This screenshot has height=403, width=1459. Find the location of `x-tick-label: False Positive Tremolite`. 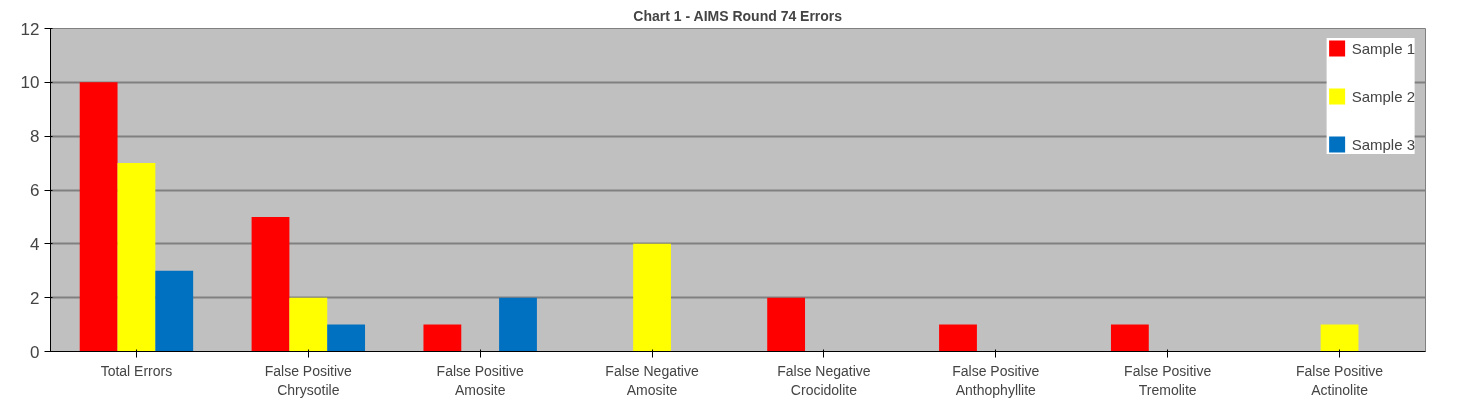

x-tick-label: False Positive Tremolite is located at coordinates (1168, 380).